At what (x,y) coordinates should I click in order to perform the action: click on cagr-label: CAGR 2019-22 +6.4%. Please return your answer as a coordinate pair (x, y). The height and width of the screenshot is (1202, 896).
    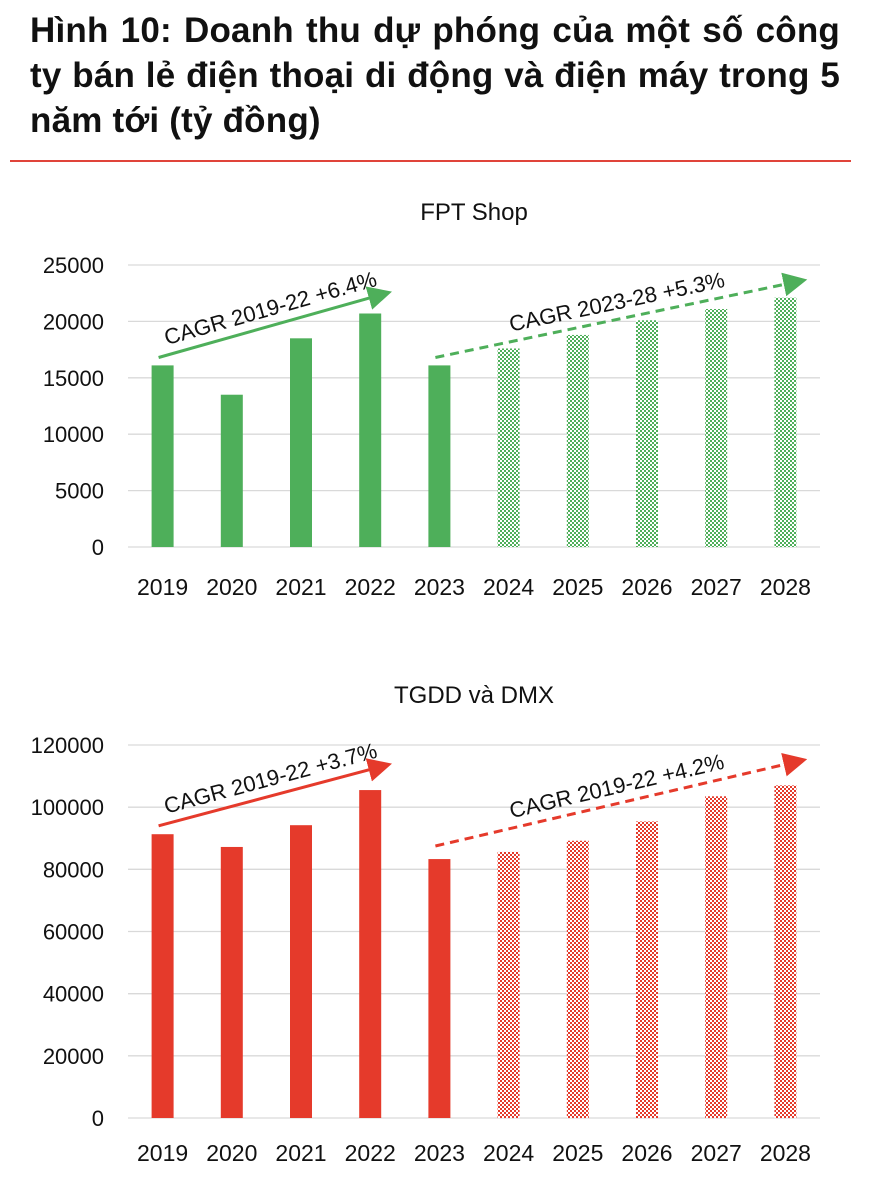
    Looking at the image, I should click on (270, 308).